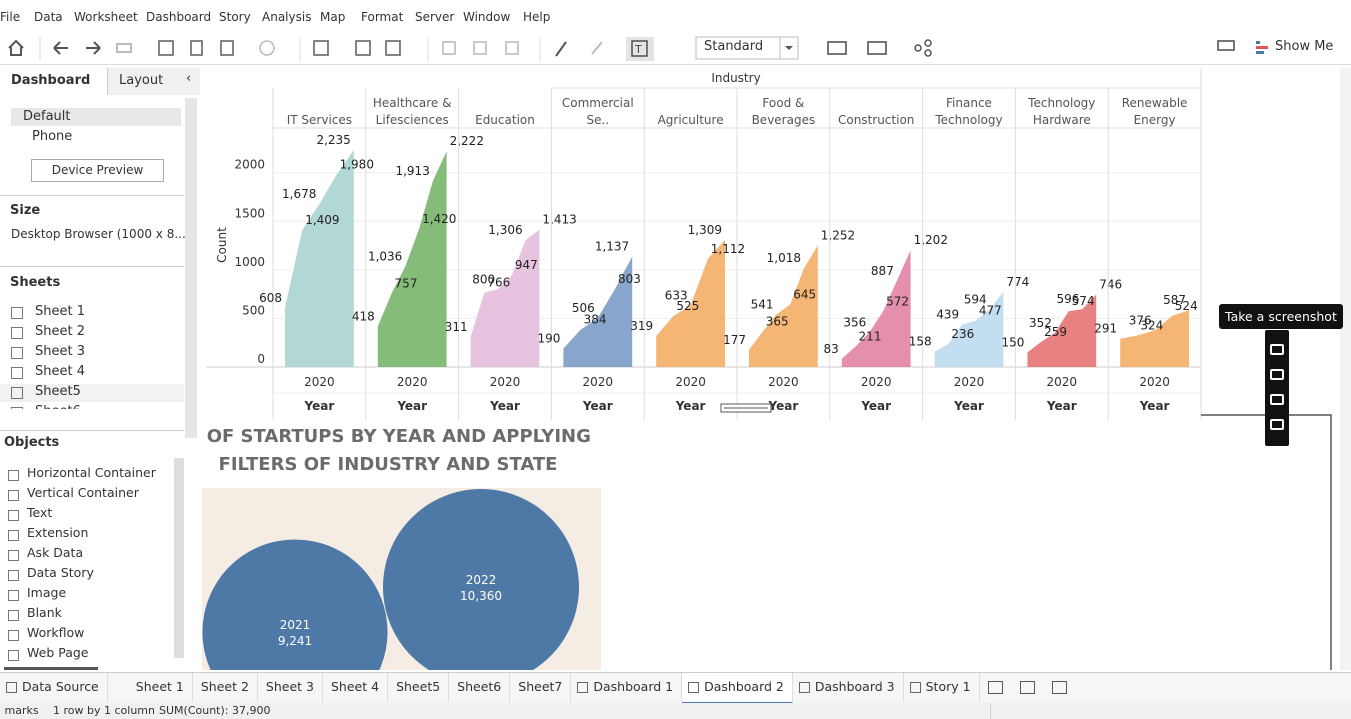 This screenshot has width=1351, height=719. What do you see at coordinates (51, 80) in the screenshot?
I see `panel-tab: Dashboard` at bounding box center [51, 80].